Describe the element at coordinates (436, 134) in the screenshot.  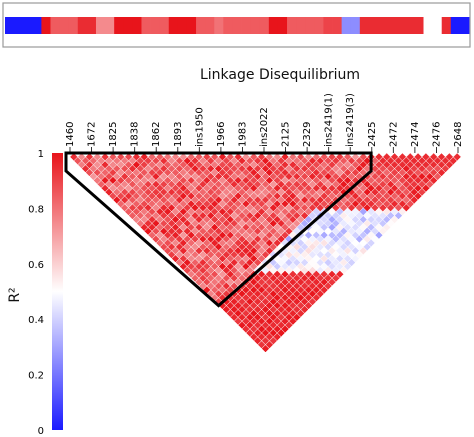
I see `marker-label: 2476` at that location.